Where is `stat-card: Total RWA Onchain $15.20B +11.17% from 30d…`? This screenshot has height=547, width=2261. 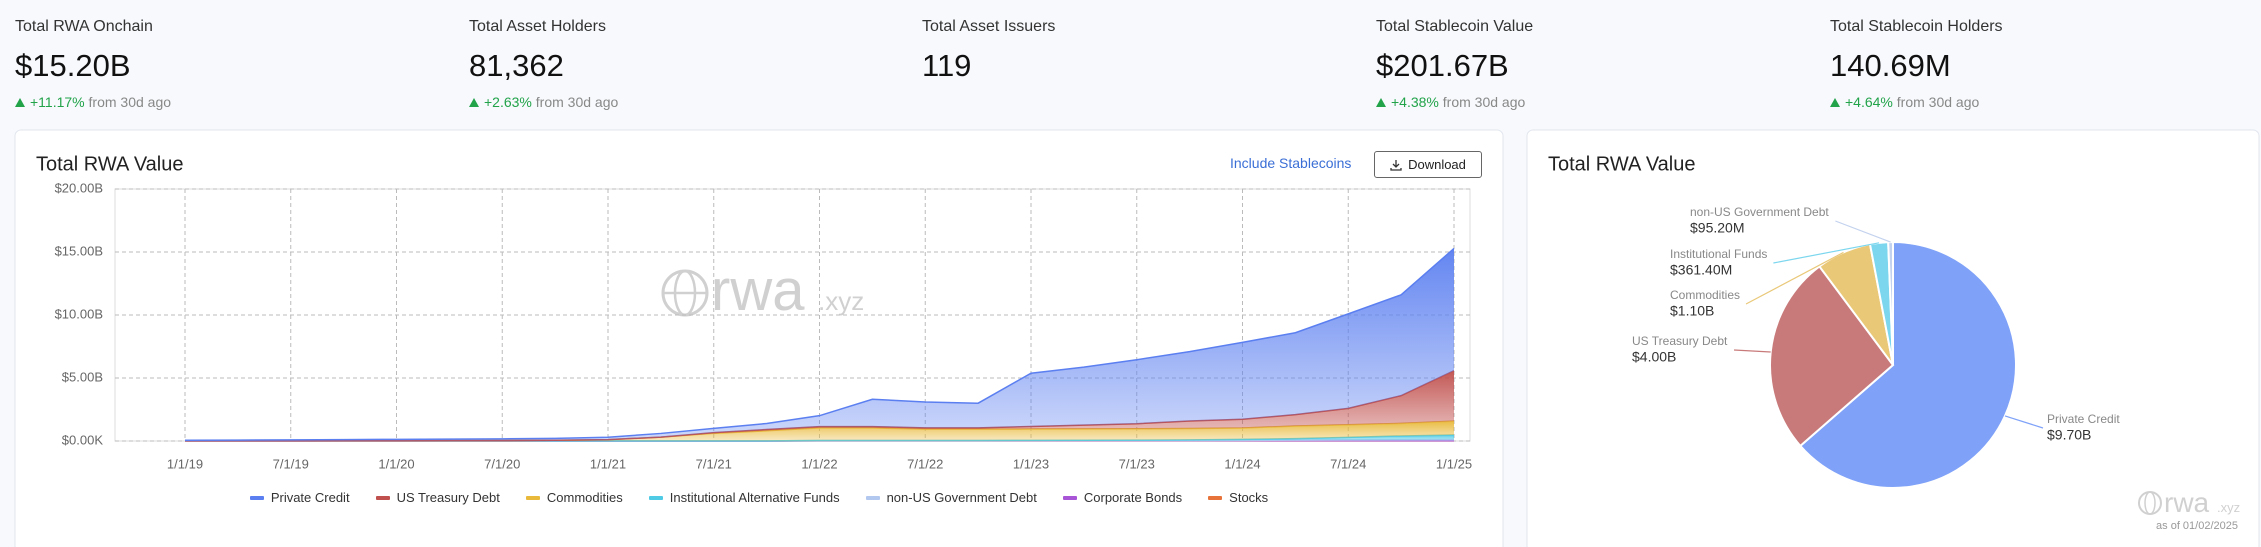
stat-card: Total RWA Onchain $15.20B +11.17% from 30d… is located at coordinates (235, 64).